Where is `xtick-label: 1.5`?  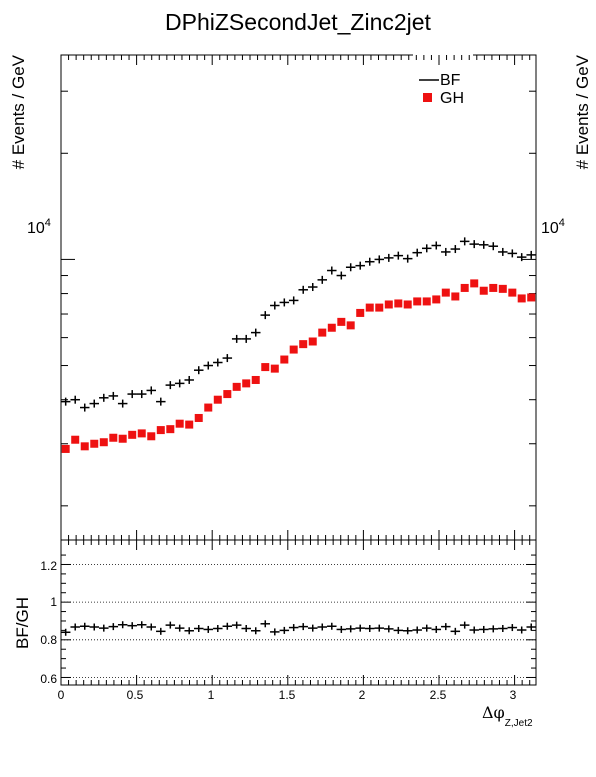 xtick-label: 1.5 is located at coordinates (287, 695).